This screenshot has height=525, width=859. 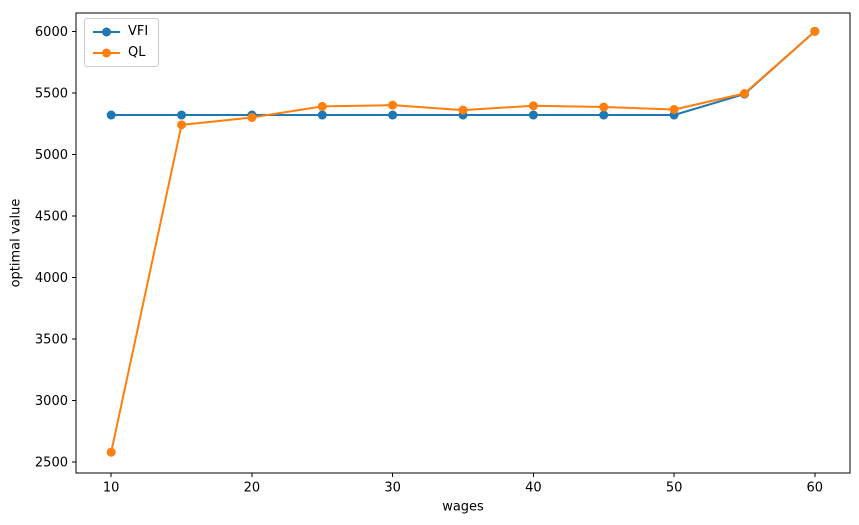 What do you see at coordinates (137, 52) in the screenshot?
I see `legend-label-ql: QL` at bounding box center [137, 52].